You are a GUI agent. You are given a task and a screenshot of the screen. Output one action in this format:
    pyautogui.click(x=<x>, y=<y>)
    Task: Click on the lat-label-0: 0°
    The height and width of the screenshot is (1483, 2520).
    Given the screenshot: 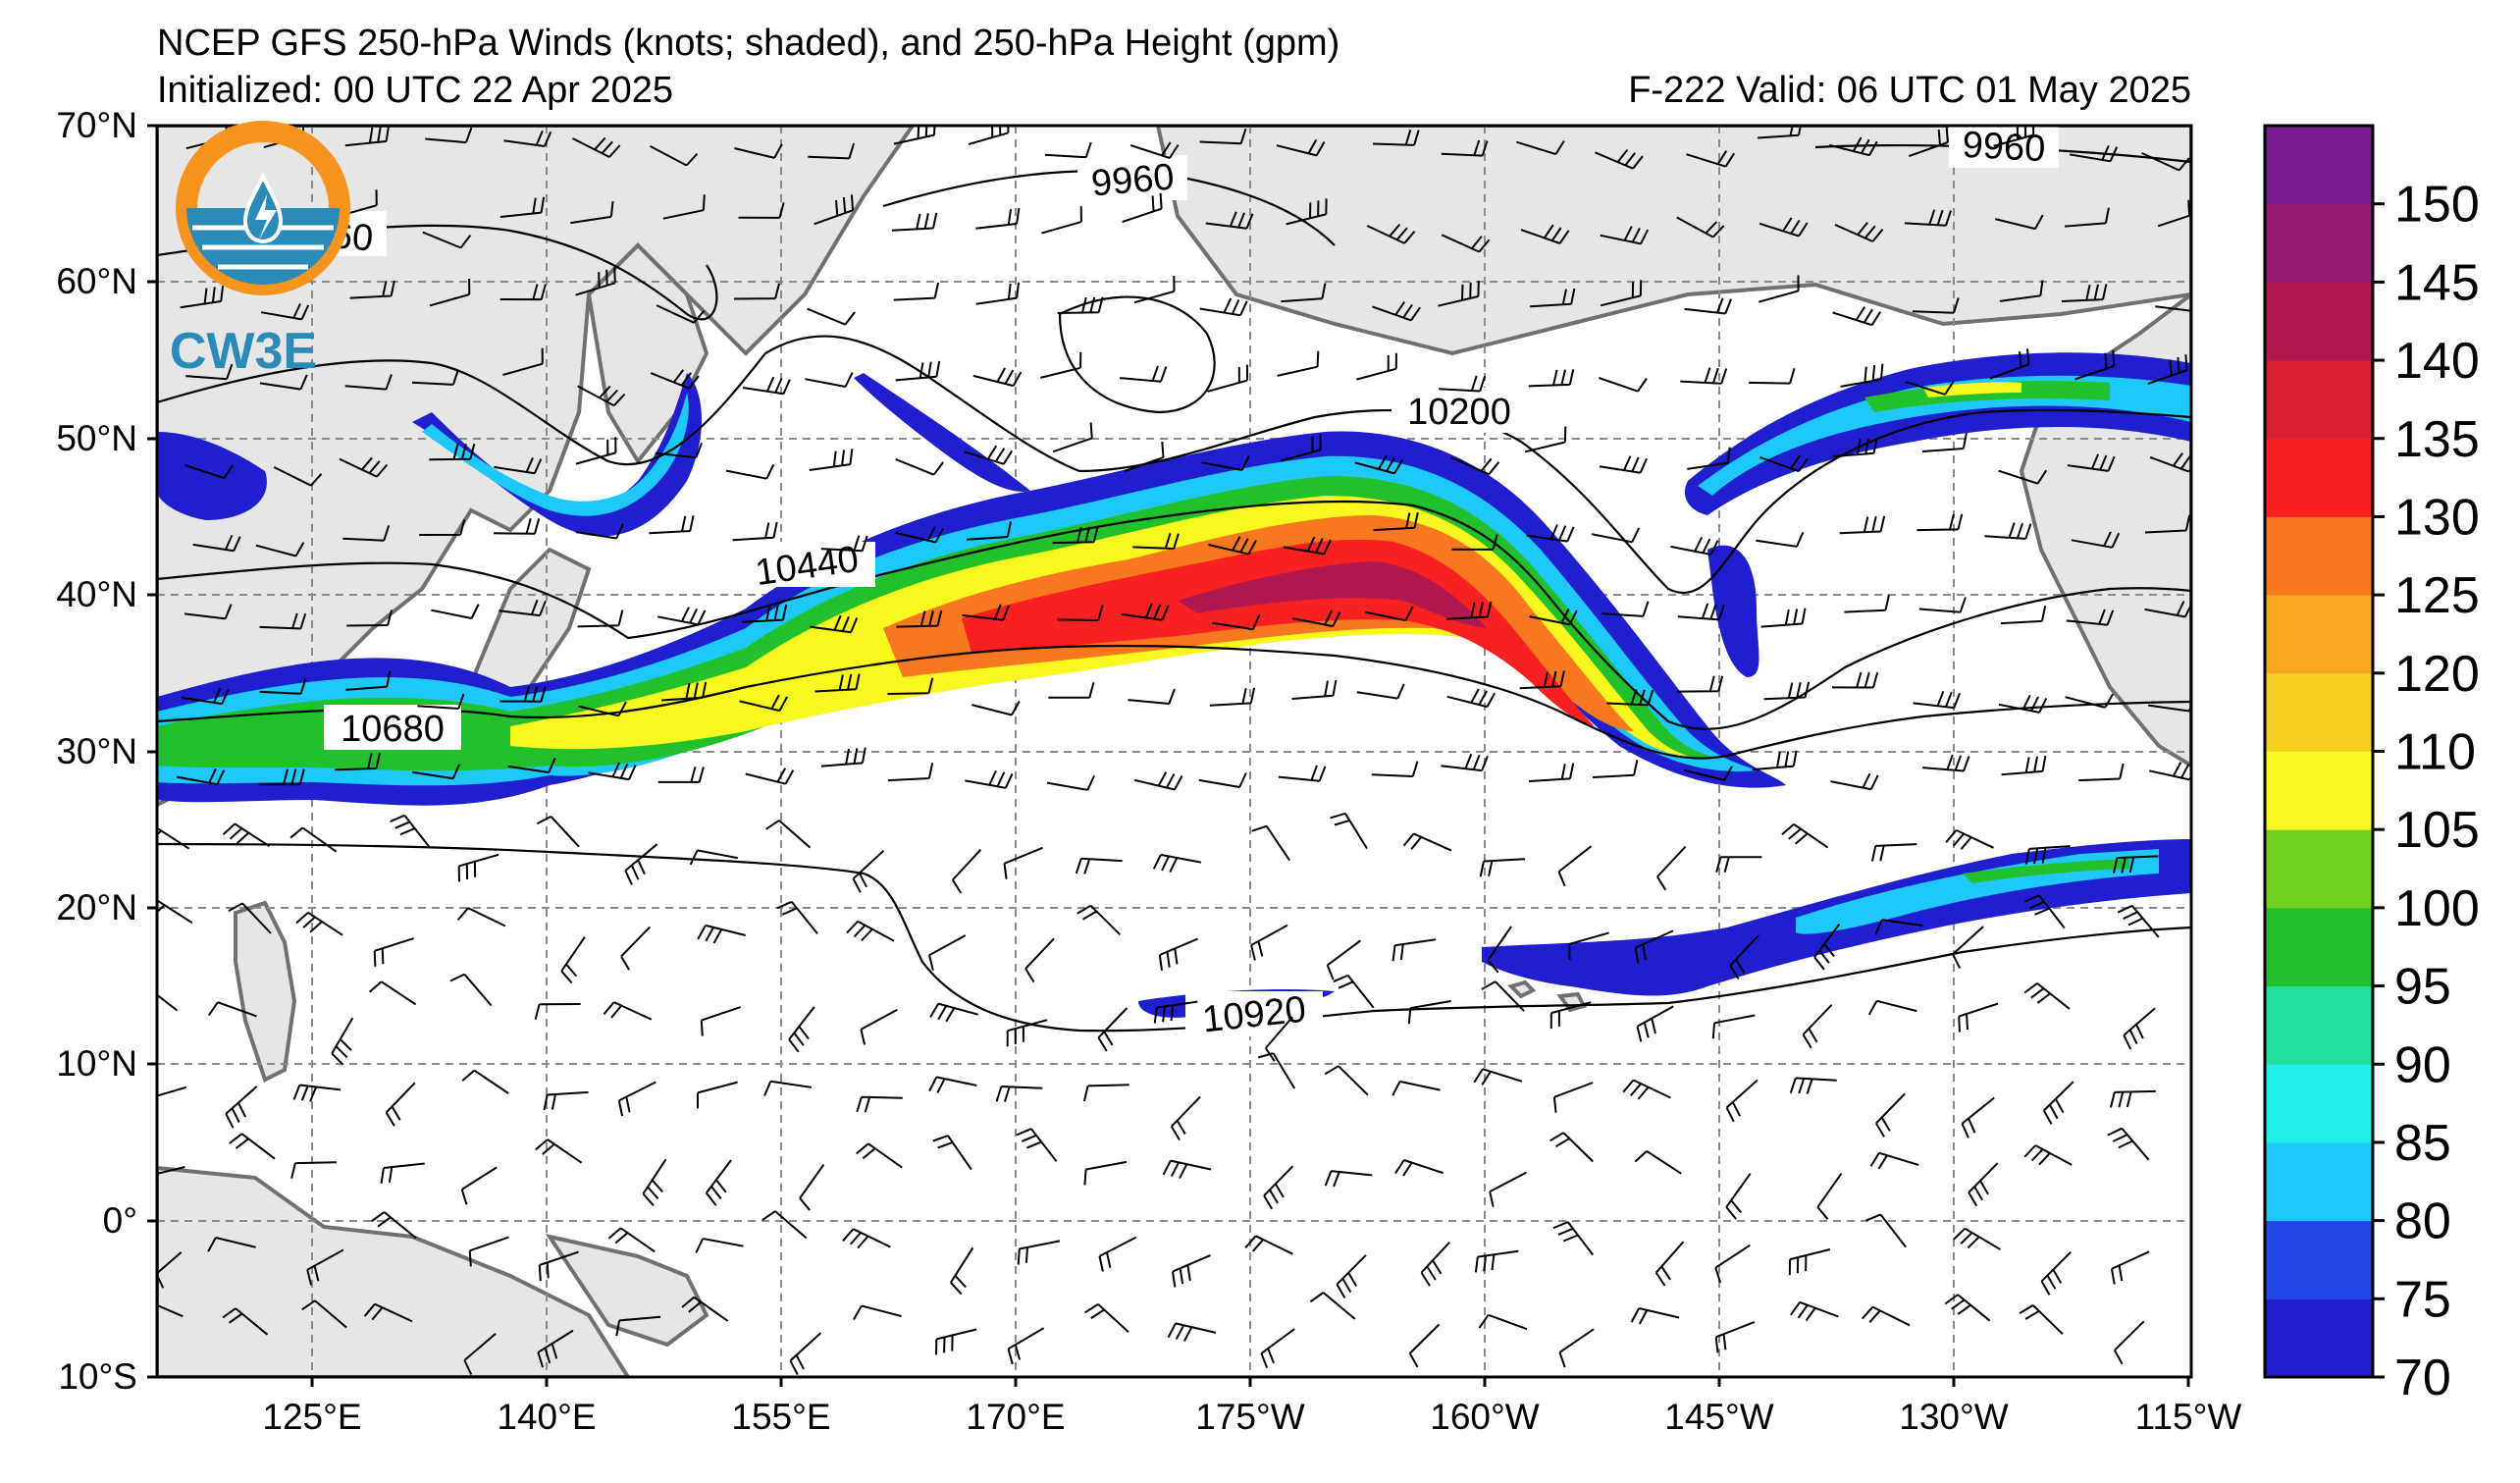 What is the action you would take?
    pyautogui.click(x=120, y=1221)
    